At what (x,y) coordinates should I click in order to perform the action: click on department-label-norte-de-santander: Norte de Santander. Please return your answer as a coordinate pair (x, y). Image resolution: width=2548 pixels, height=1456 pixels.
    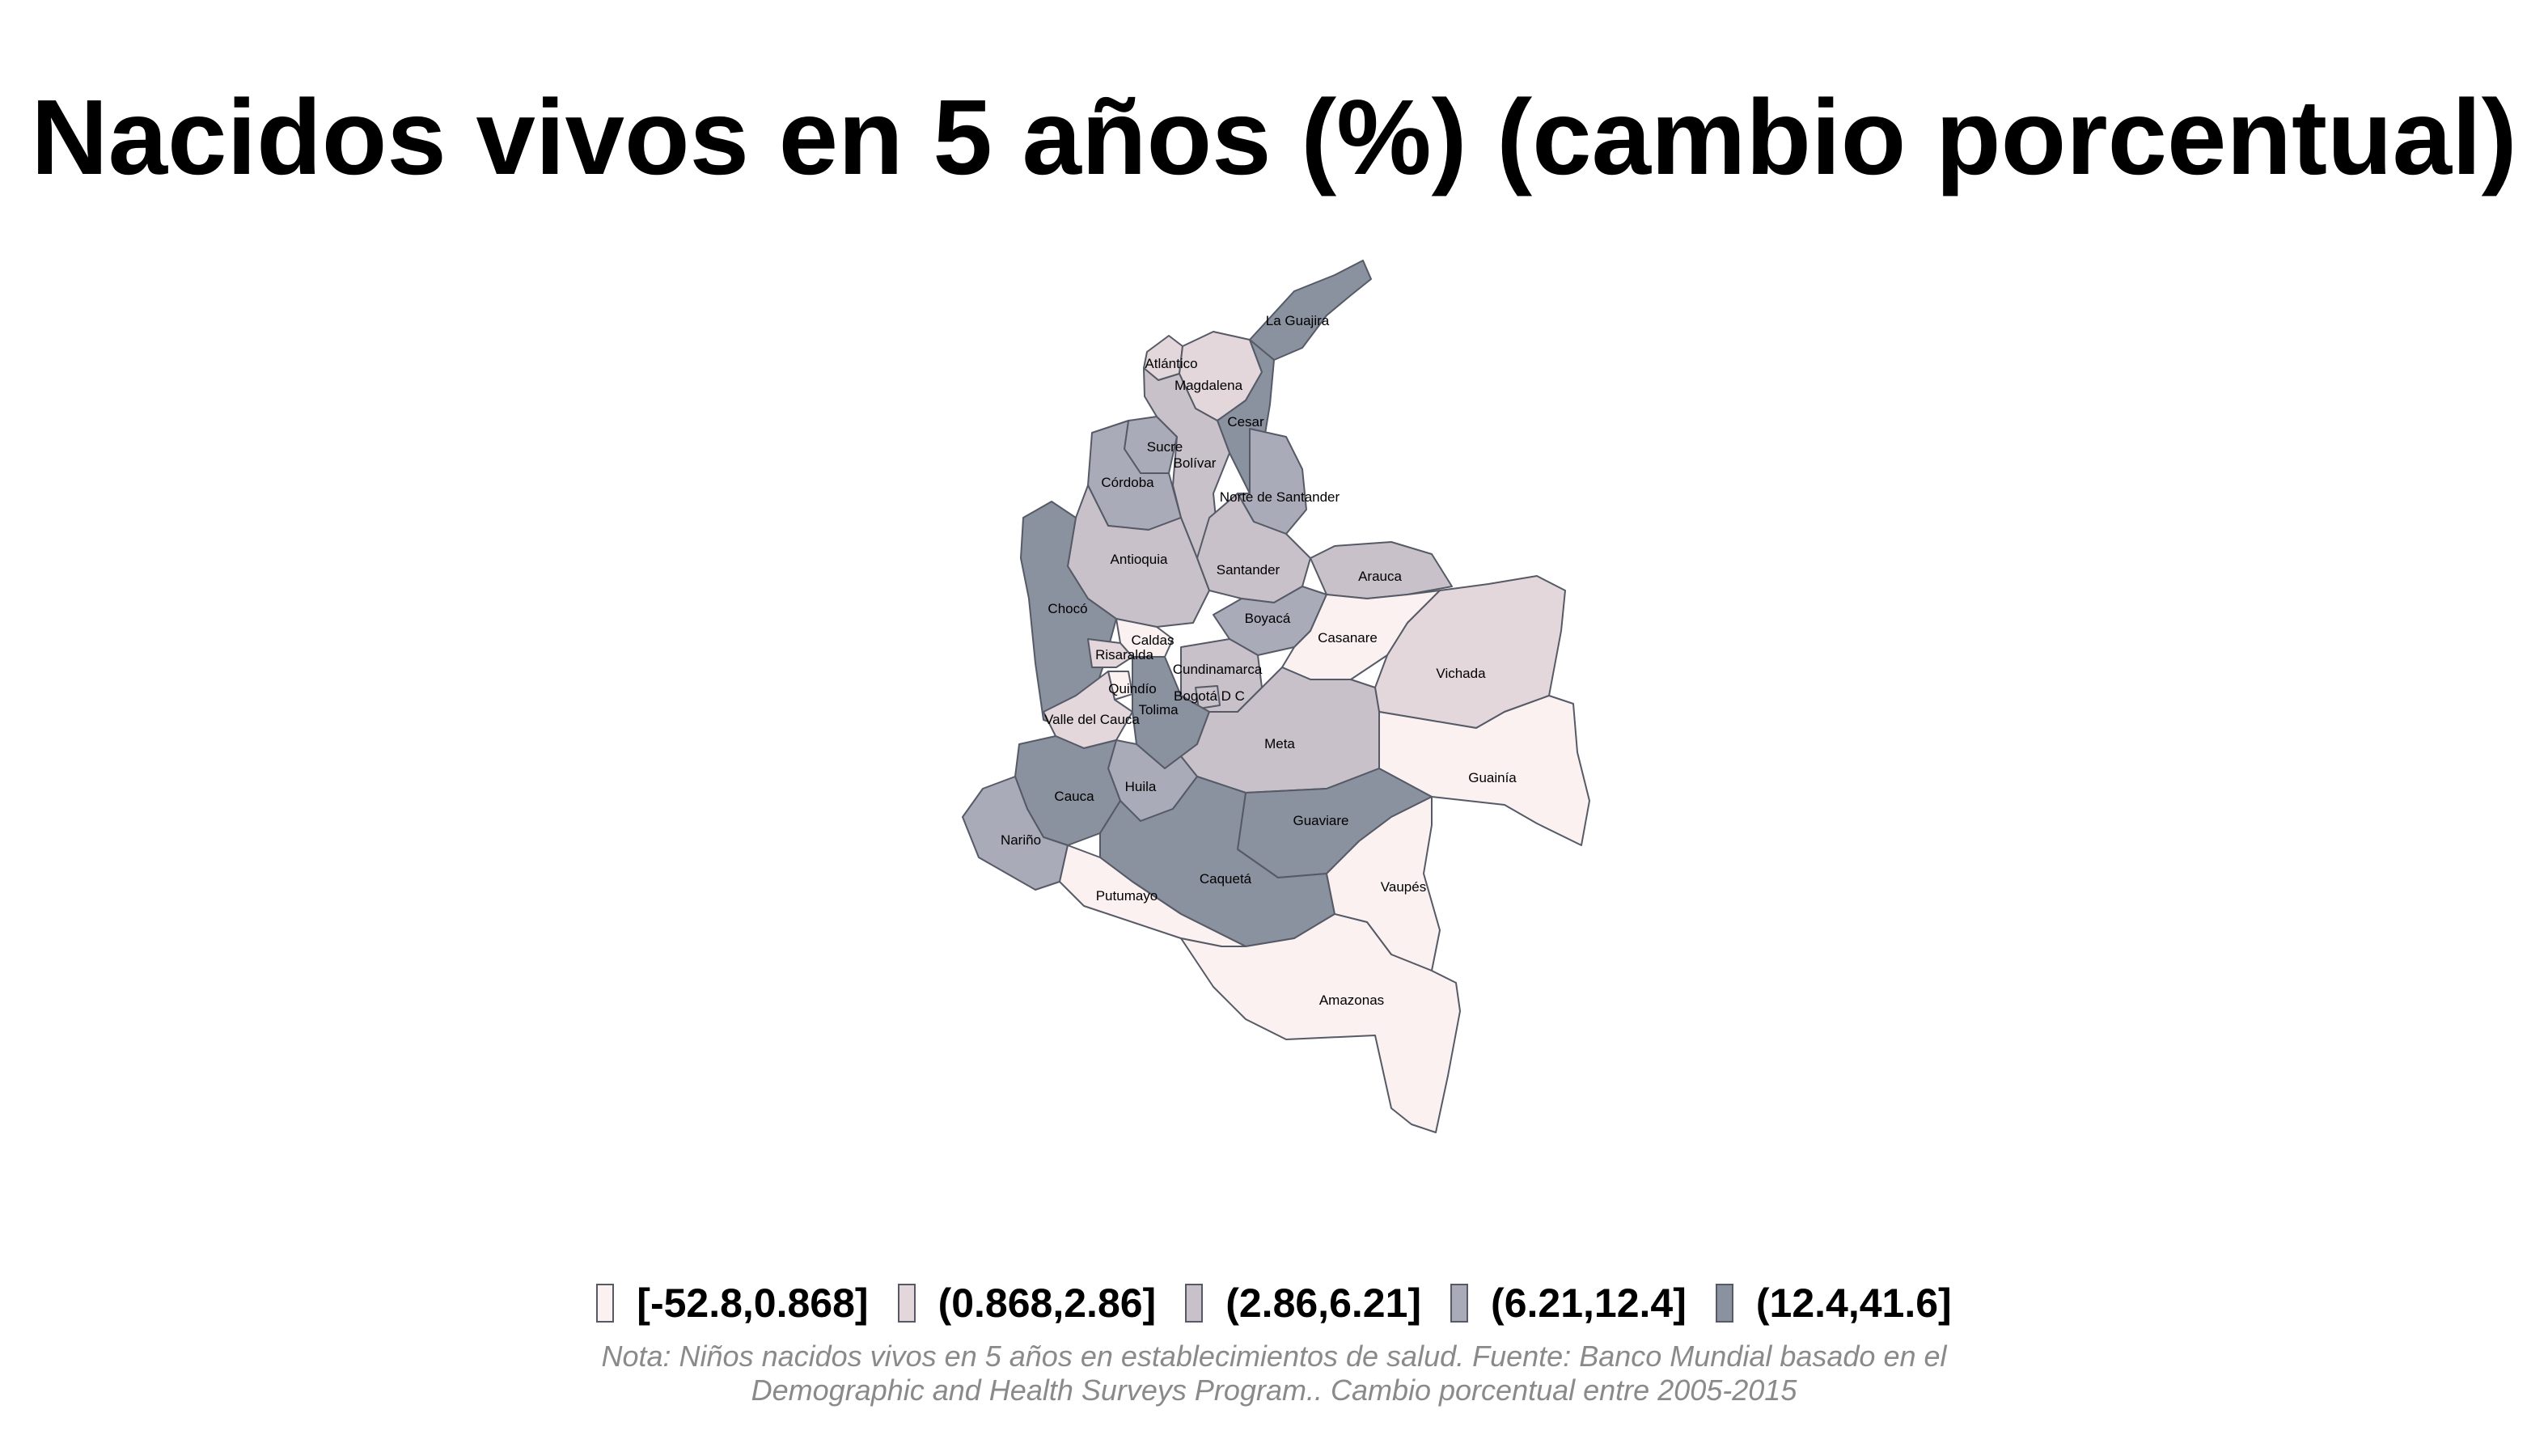
    Looking at the image, I should click on (1280, 497).